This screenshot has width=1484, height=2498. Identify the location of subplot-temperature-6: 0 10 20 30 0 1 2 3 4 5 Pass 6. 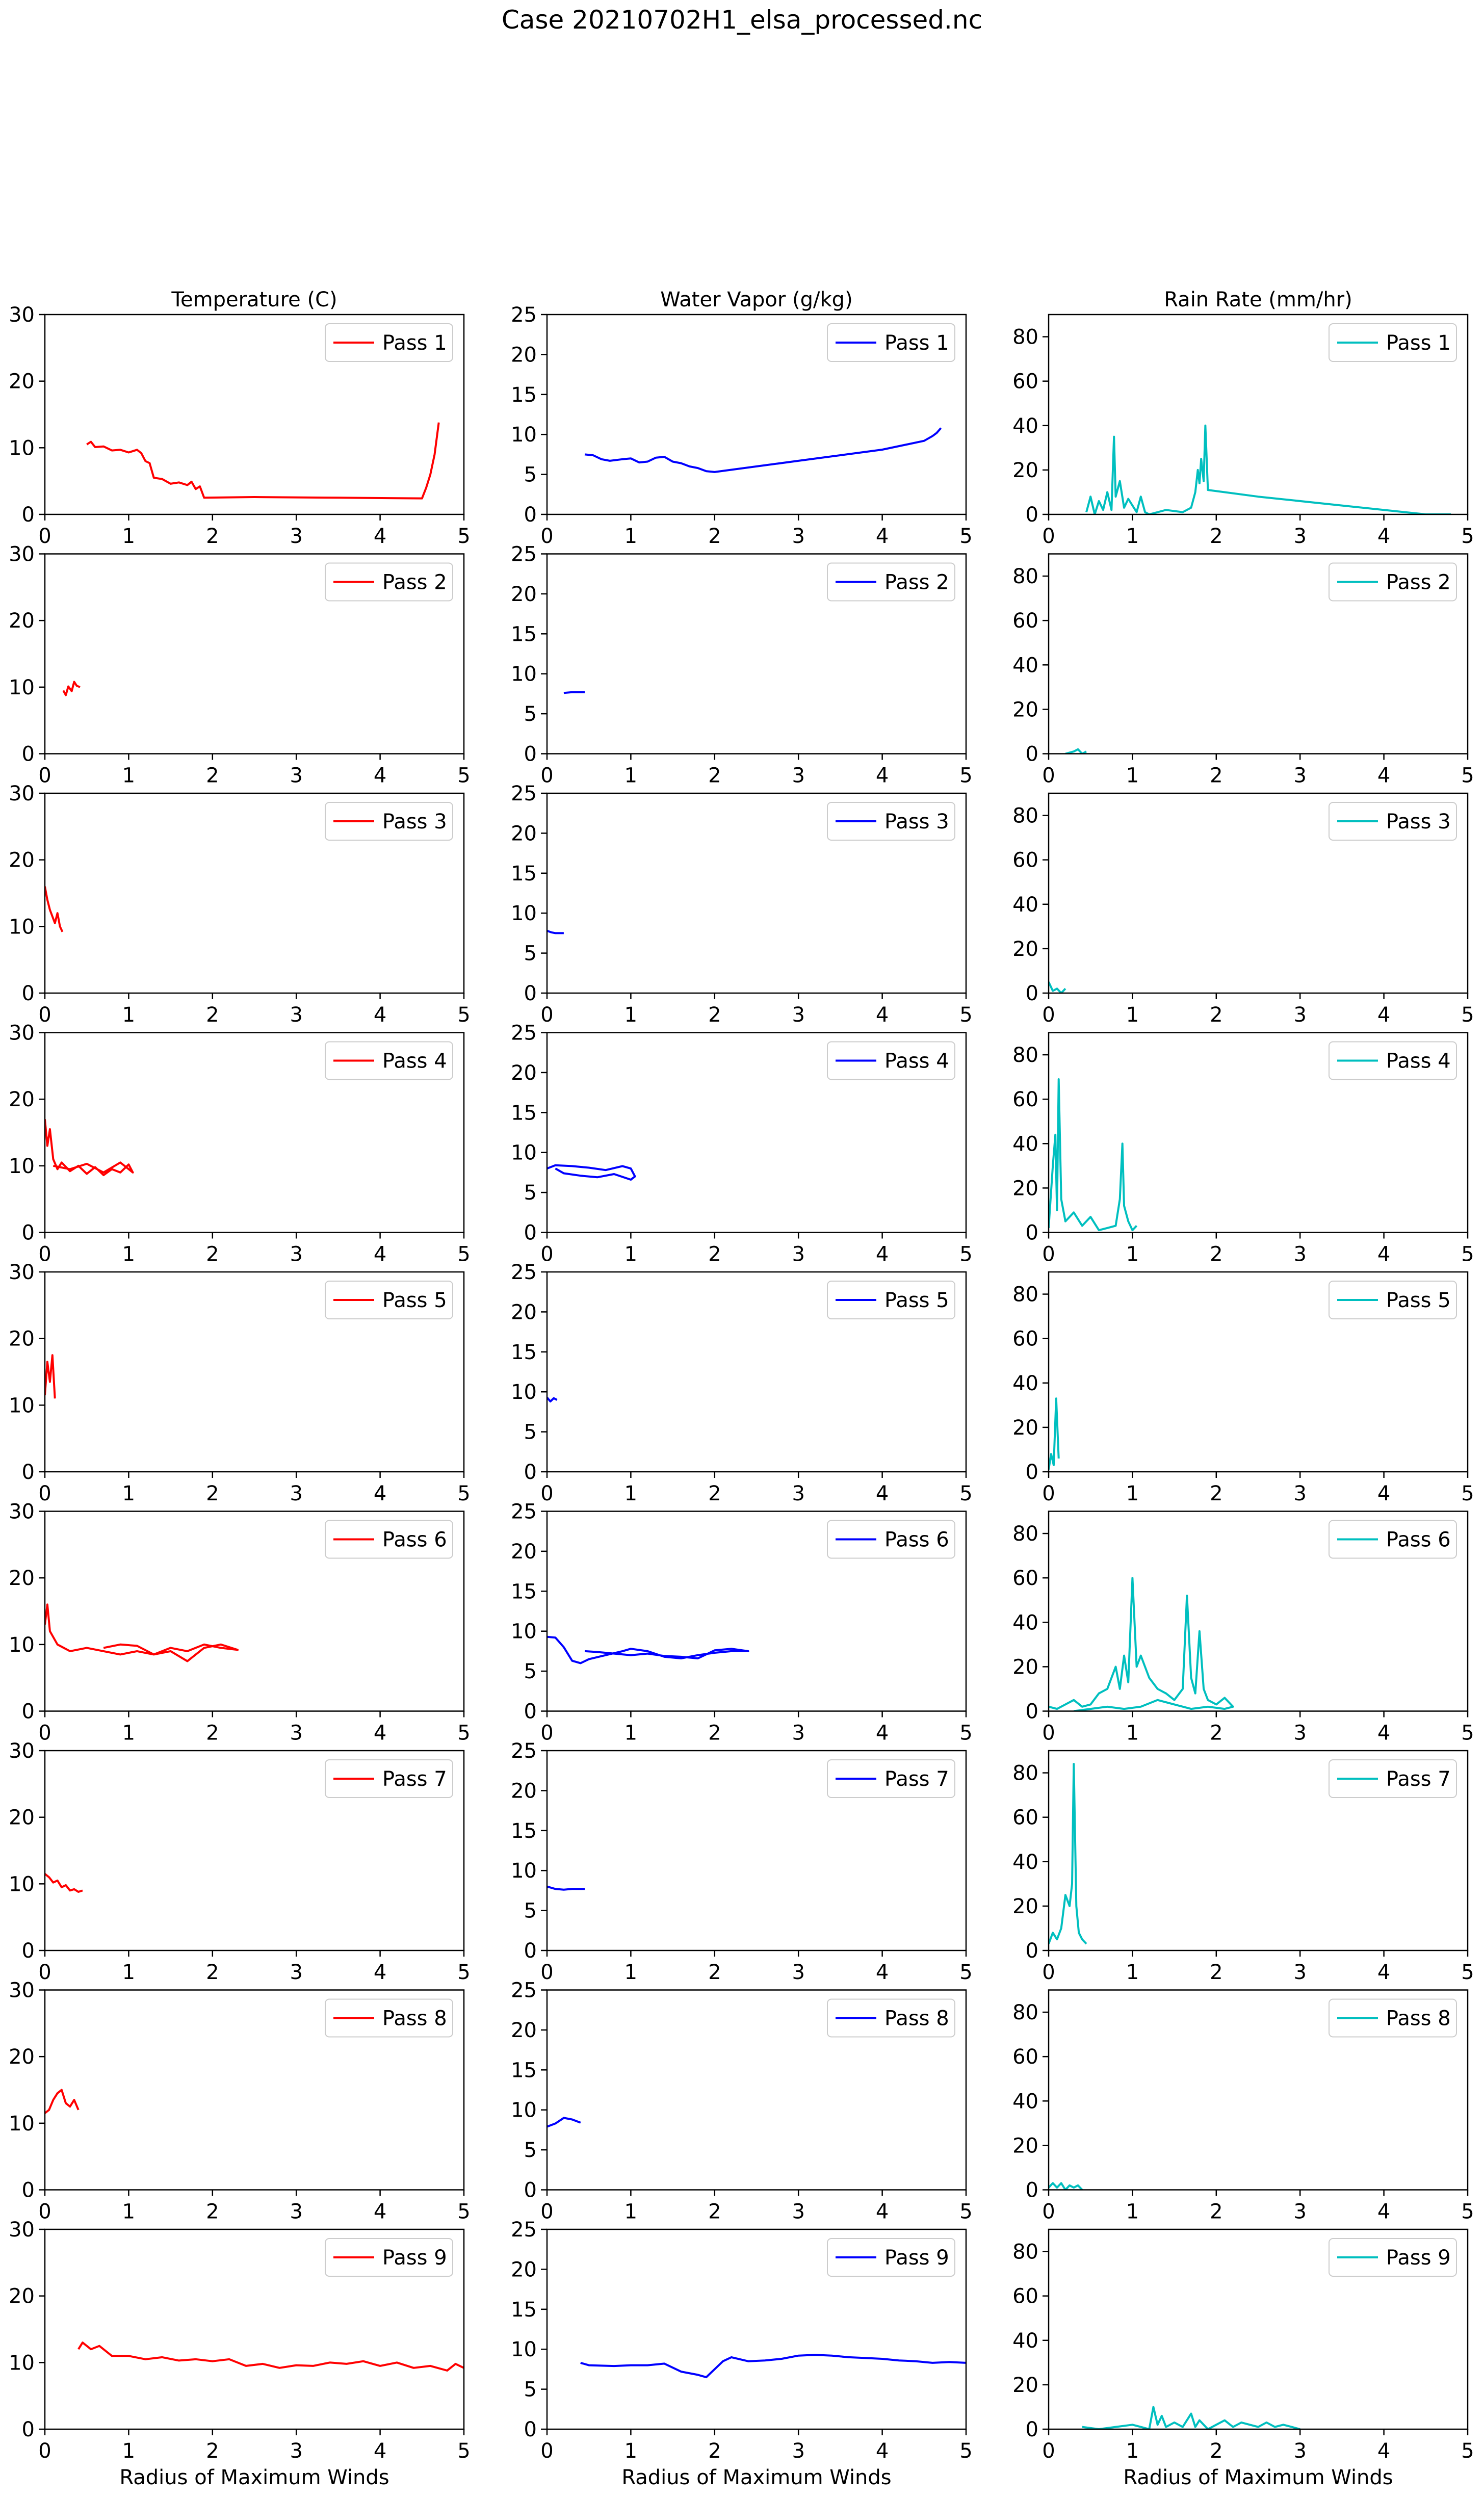
(240, 1622).